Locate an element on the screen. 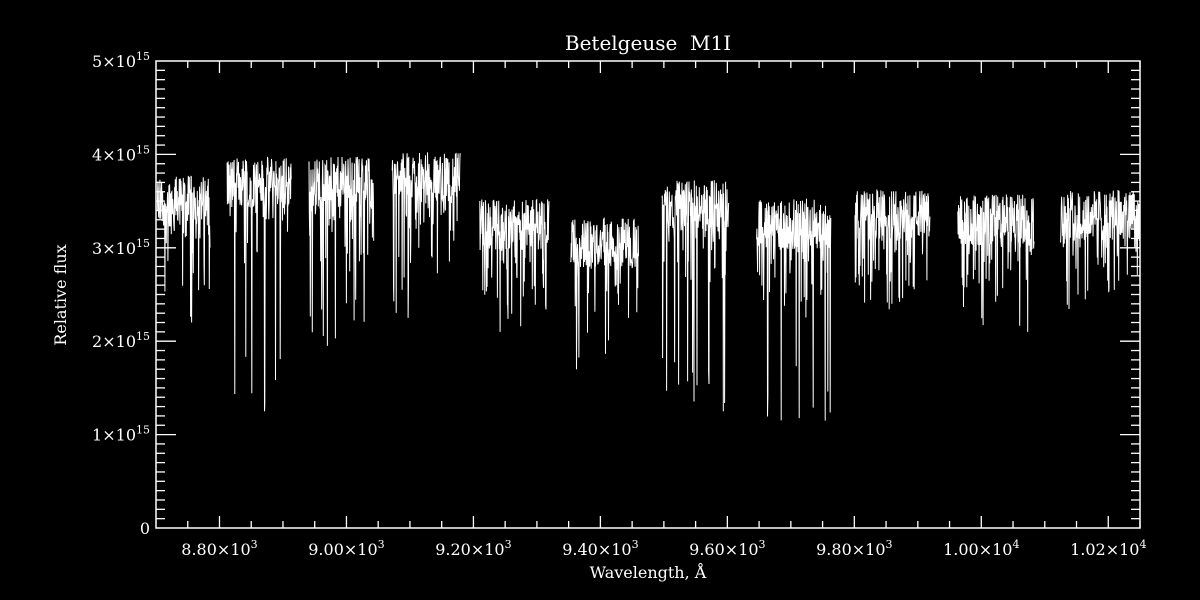  y-tick-label: 3×1015 is located at coordinates (121, 247).